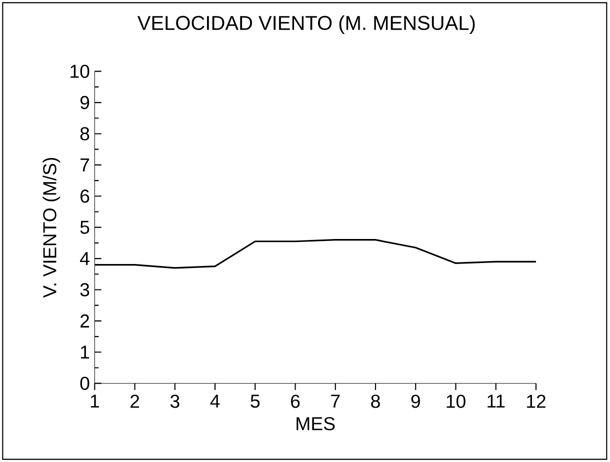 This screenshot has width=610, height=462. Describe the element at coordinates (215, 401) in the screenshot. I see `x-tick-label: 4` at that location.